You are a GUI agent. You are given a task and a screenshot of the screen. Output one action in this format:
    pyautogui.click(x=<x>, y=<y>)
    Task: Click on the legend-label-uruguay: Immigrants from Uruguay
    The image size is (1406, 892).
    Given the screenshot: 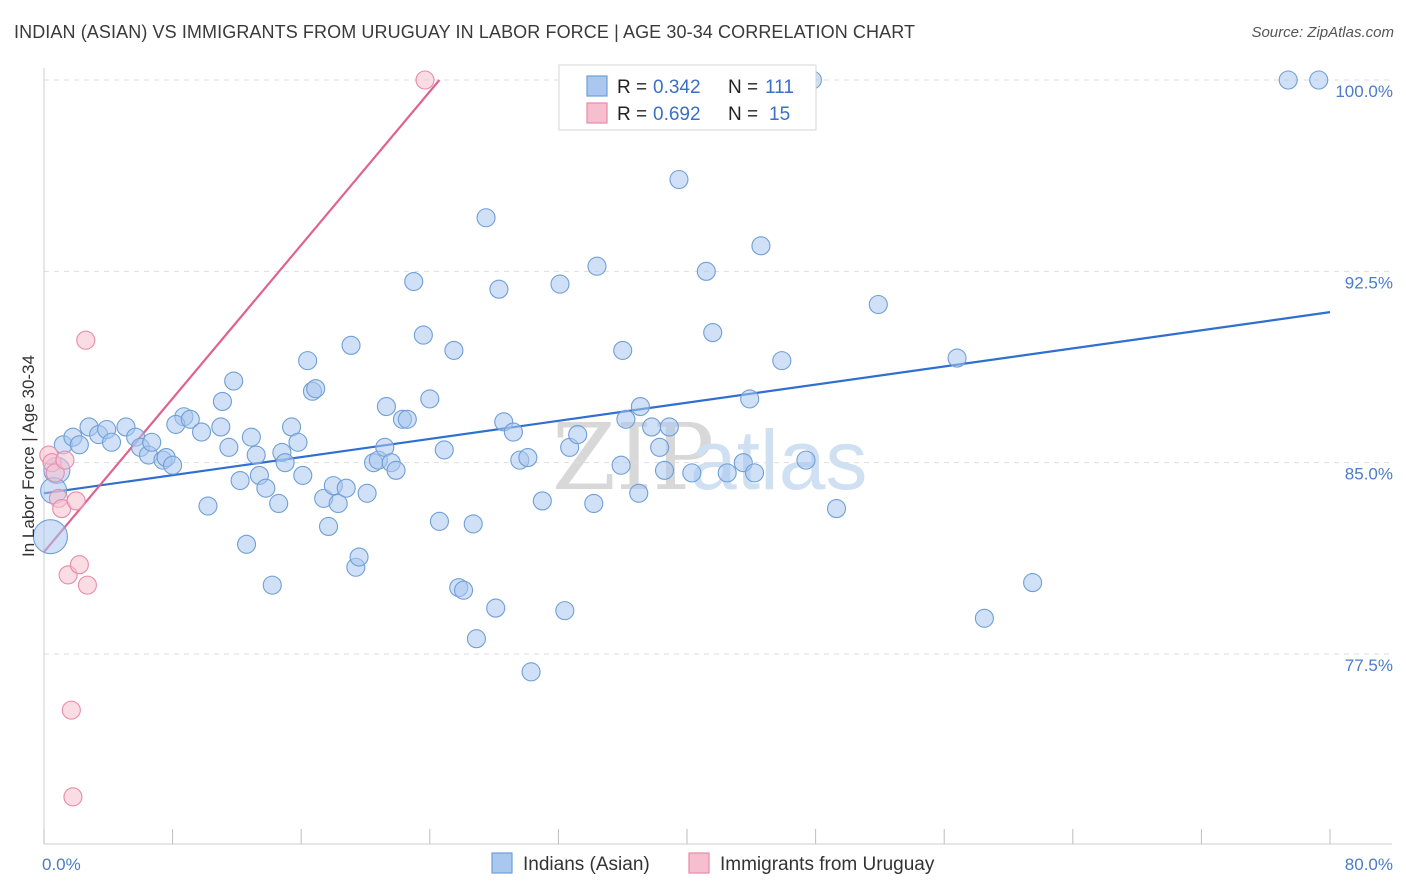 What is the action you would take?
    pyautogui.click(x=827, y=864)
    